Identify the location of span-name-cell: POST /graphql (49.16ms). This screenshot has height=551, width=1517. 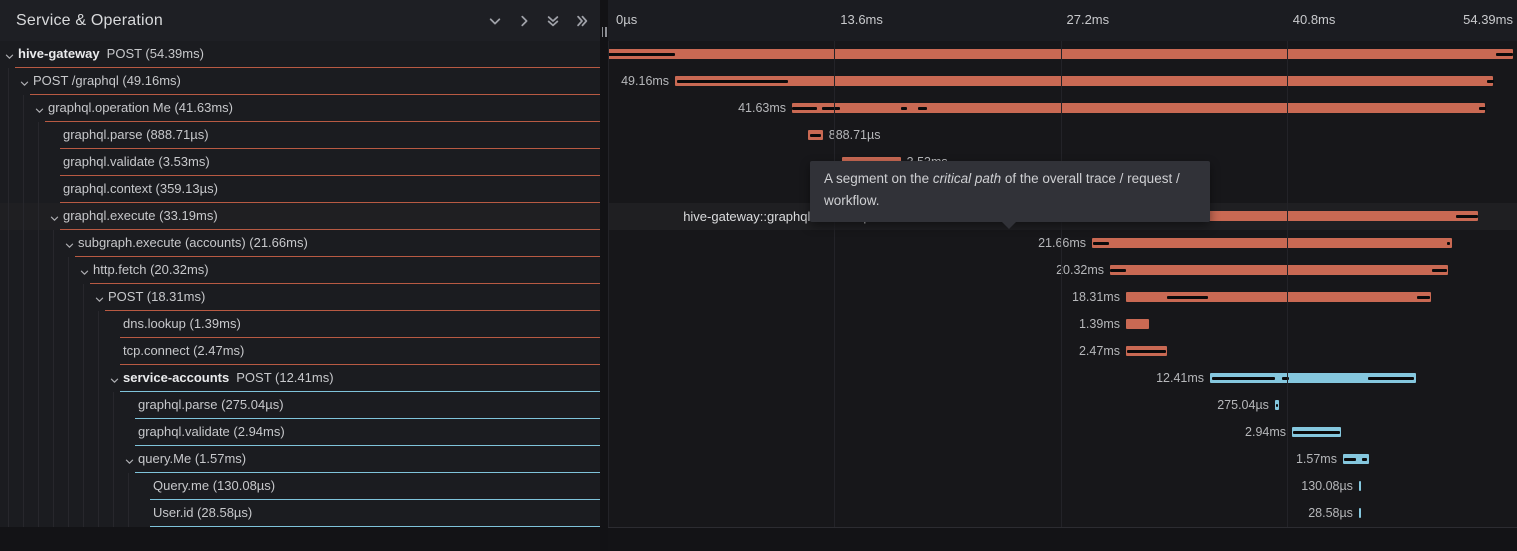
(300, 81).